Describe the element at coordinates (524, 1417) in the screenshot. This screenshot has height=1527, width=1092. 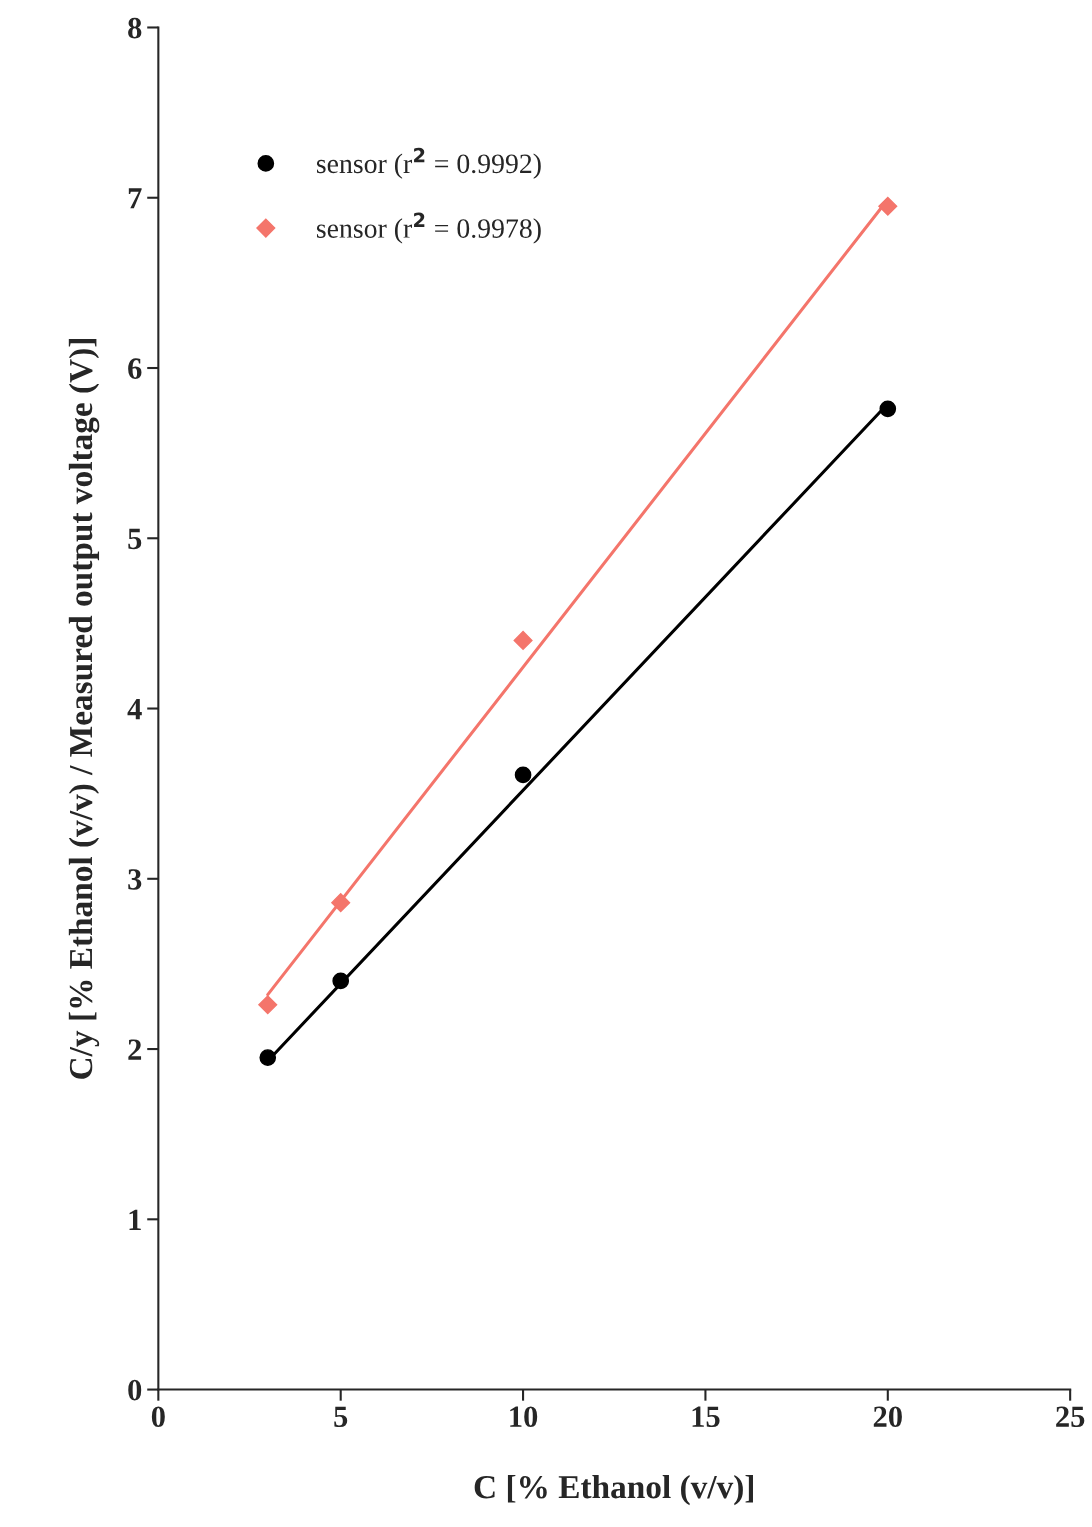
I see `x-tick-label: 10` at that location.